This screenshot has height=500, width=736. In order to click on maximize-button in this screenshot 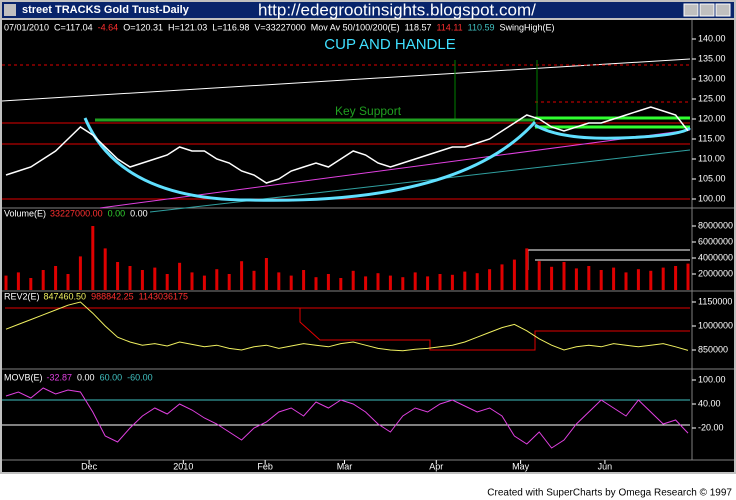, I will do `click(707, 10)`.